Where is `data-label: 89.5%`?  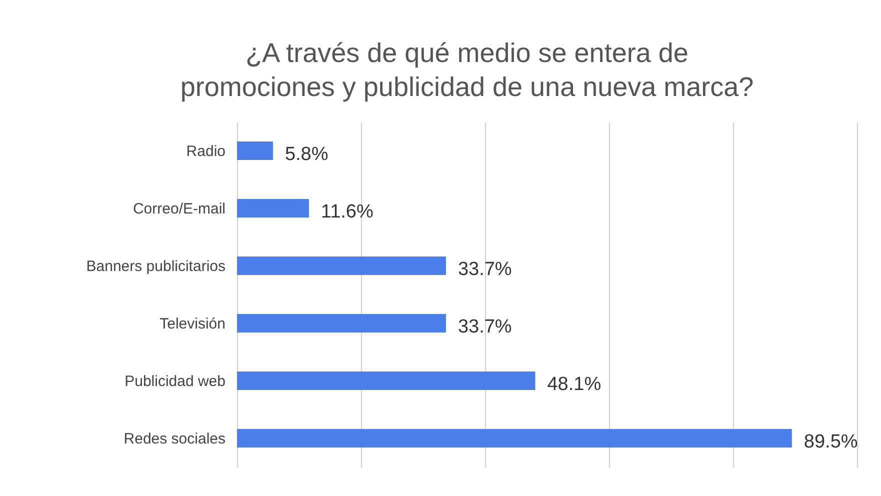
data-label: 89.5% is located at coordinates (831, 441).